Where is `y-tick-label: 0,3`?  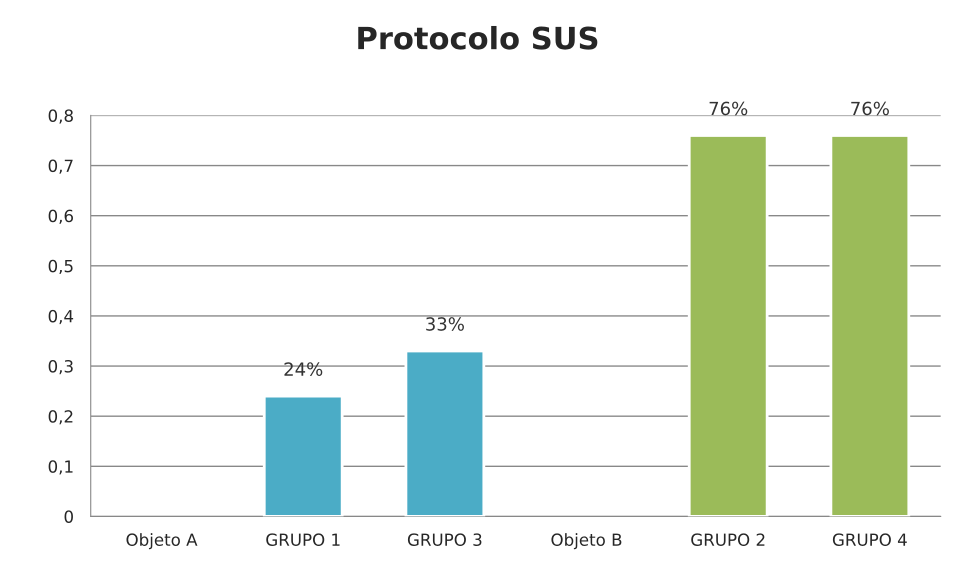
y-tick-label: 0,3 is located at coordinates (60, 367).